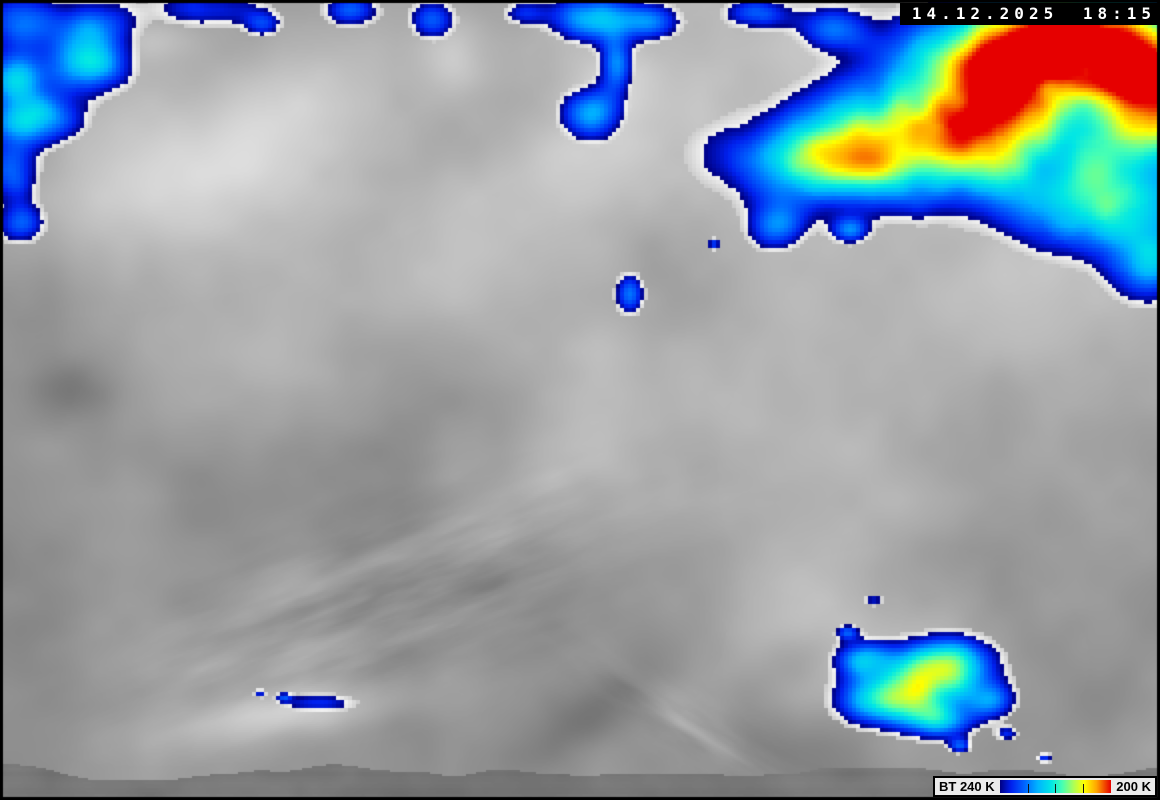 This screenshot has height=800, width=1160. Describe the element at coordinates (1133, 786) in the screenshot. I see `colorbar-max-label: 200 K` at that location.